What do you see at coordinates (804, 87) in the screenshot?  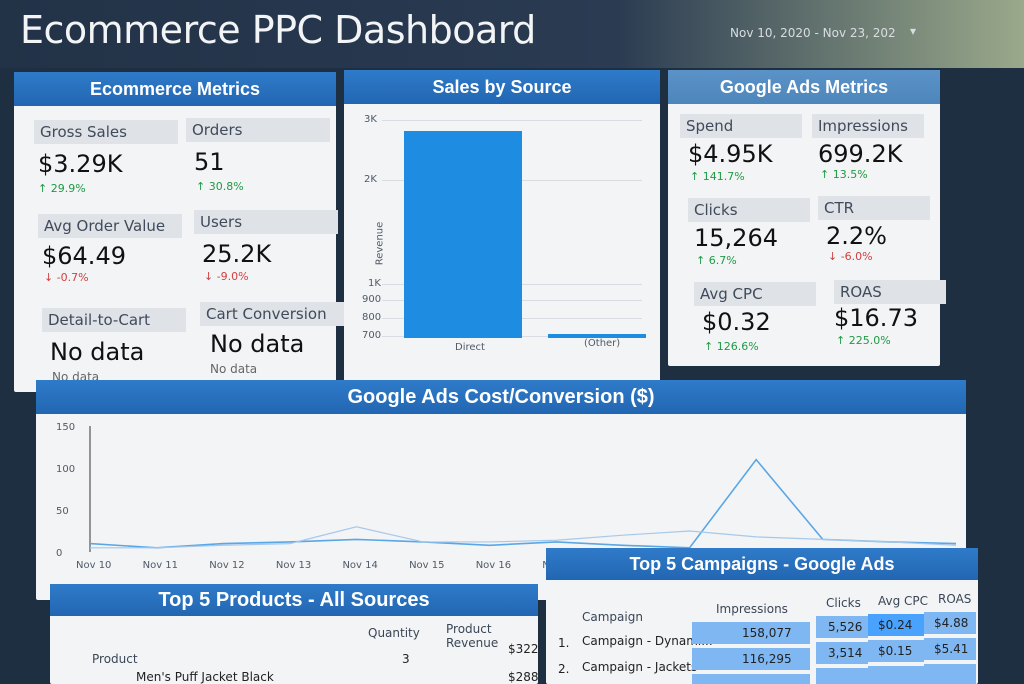 I see `panel-title: Google Ads Metrics` at bounding box center [804, 87].